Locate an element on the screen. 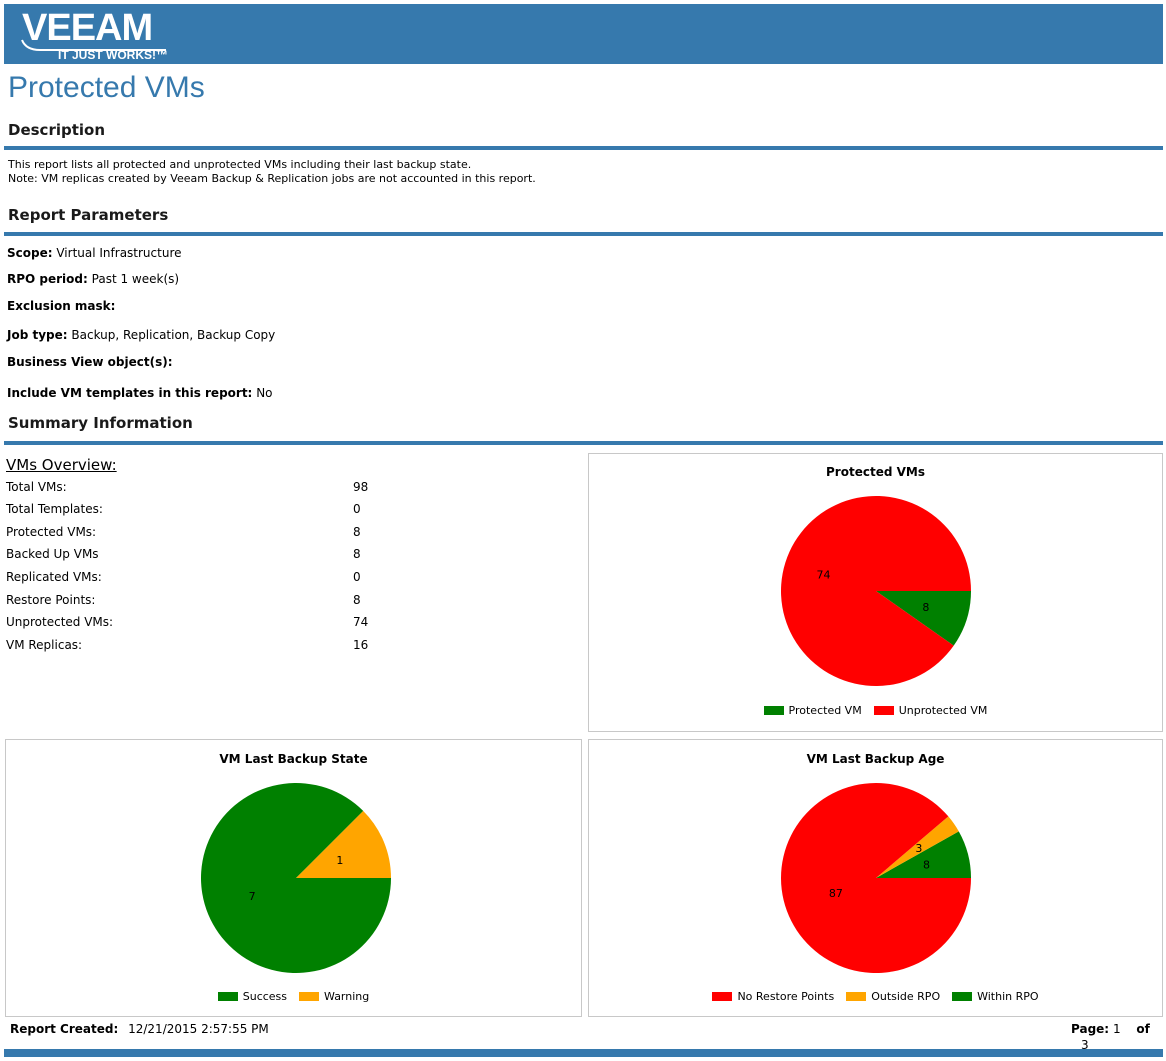  parameters-divider is located at coordinates (583, 234).